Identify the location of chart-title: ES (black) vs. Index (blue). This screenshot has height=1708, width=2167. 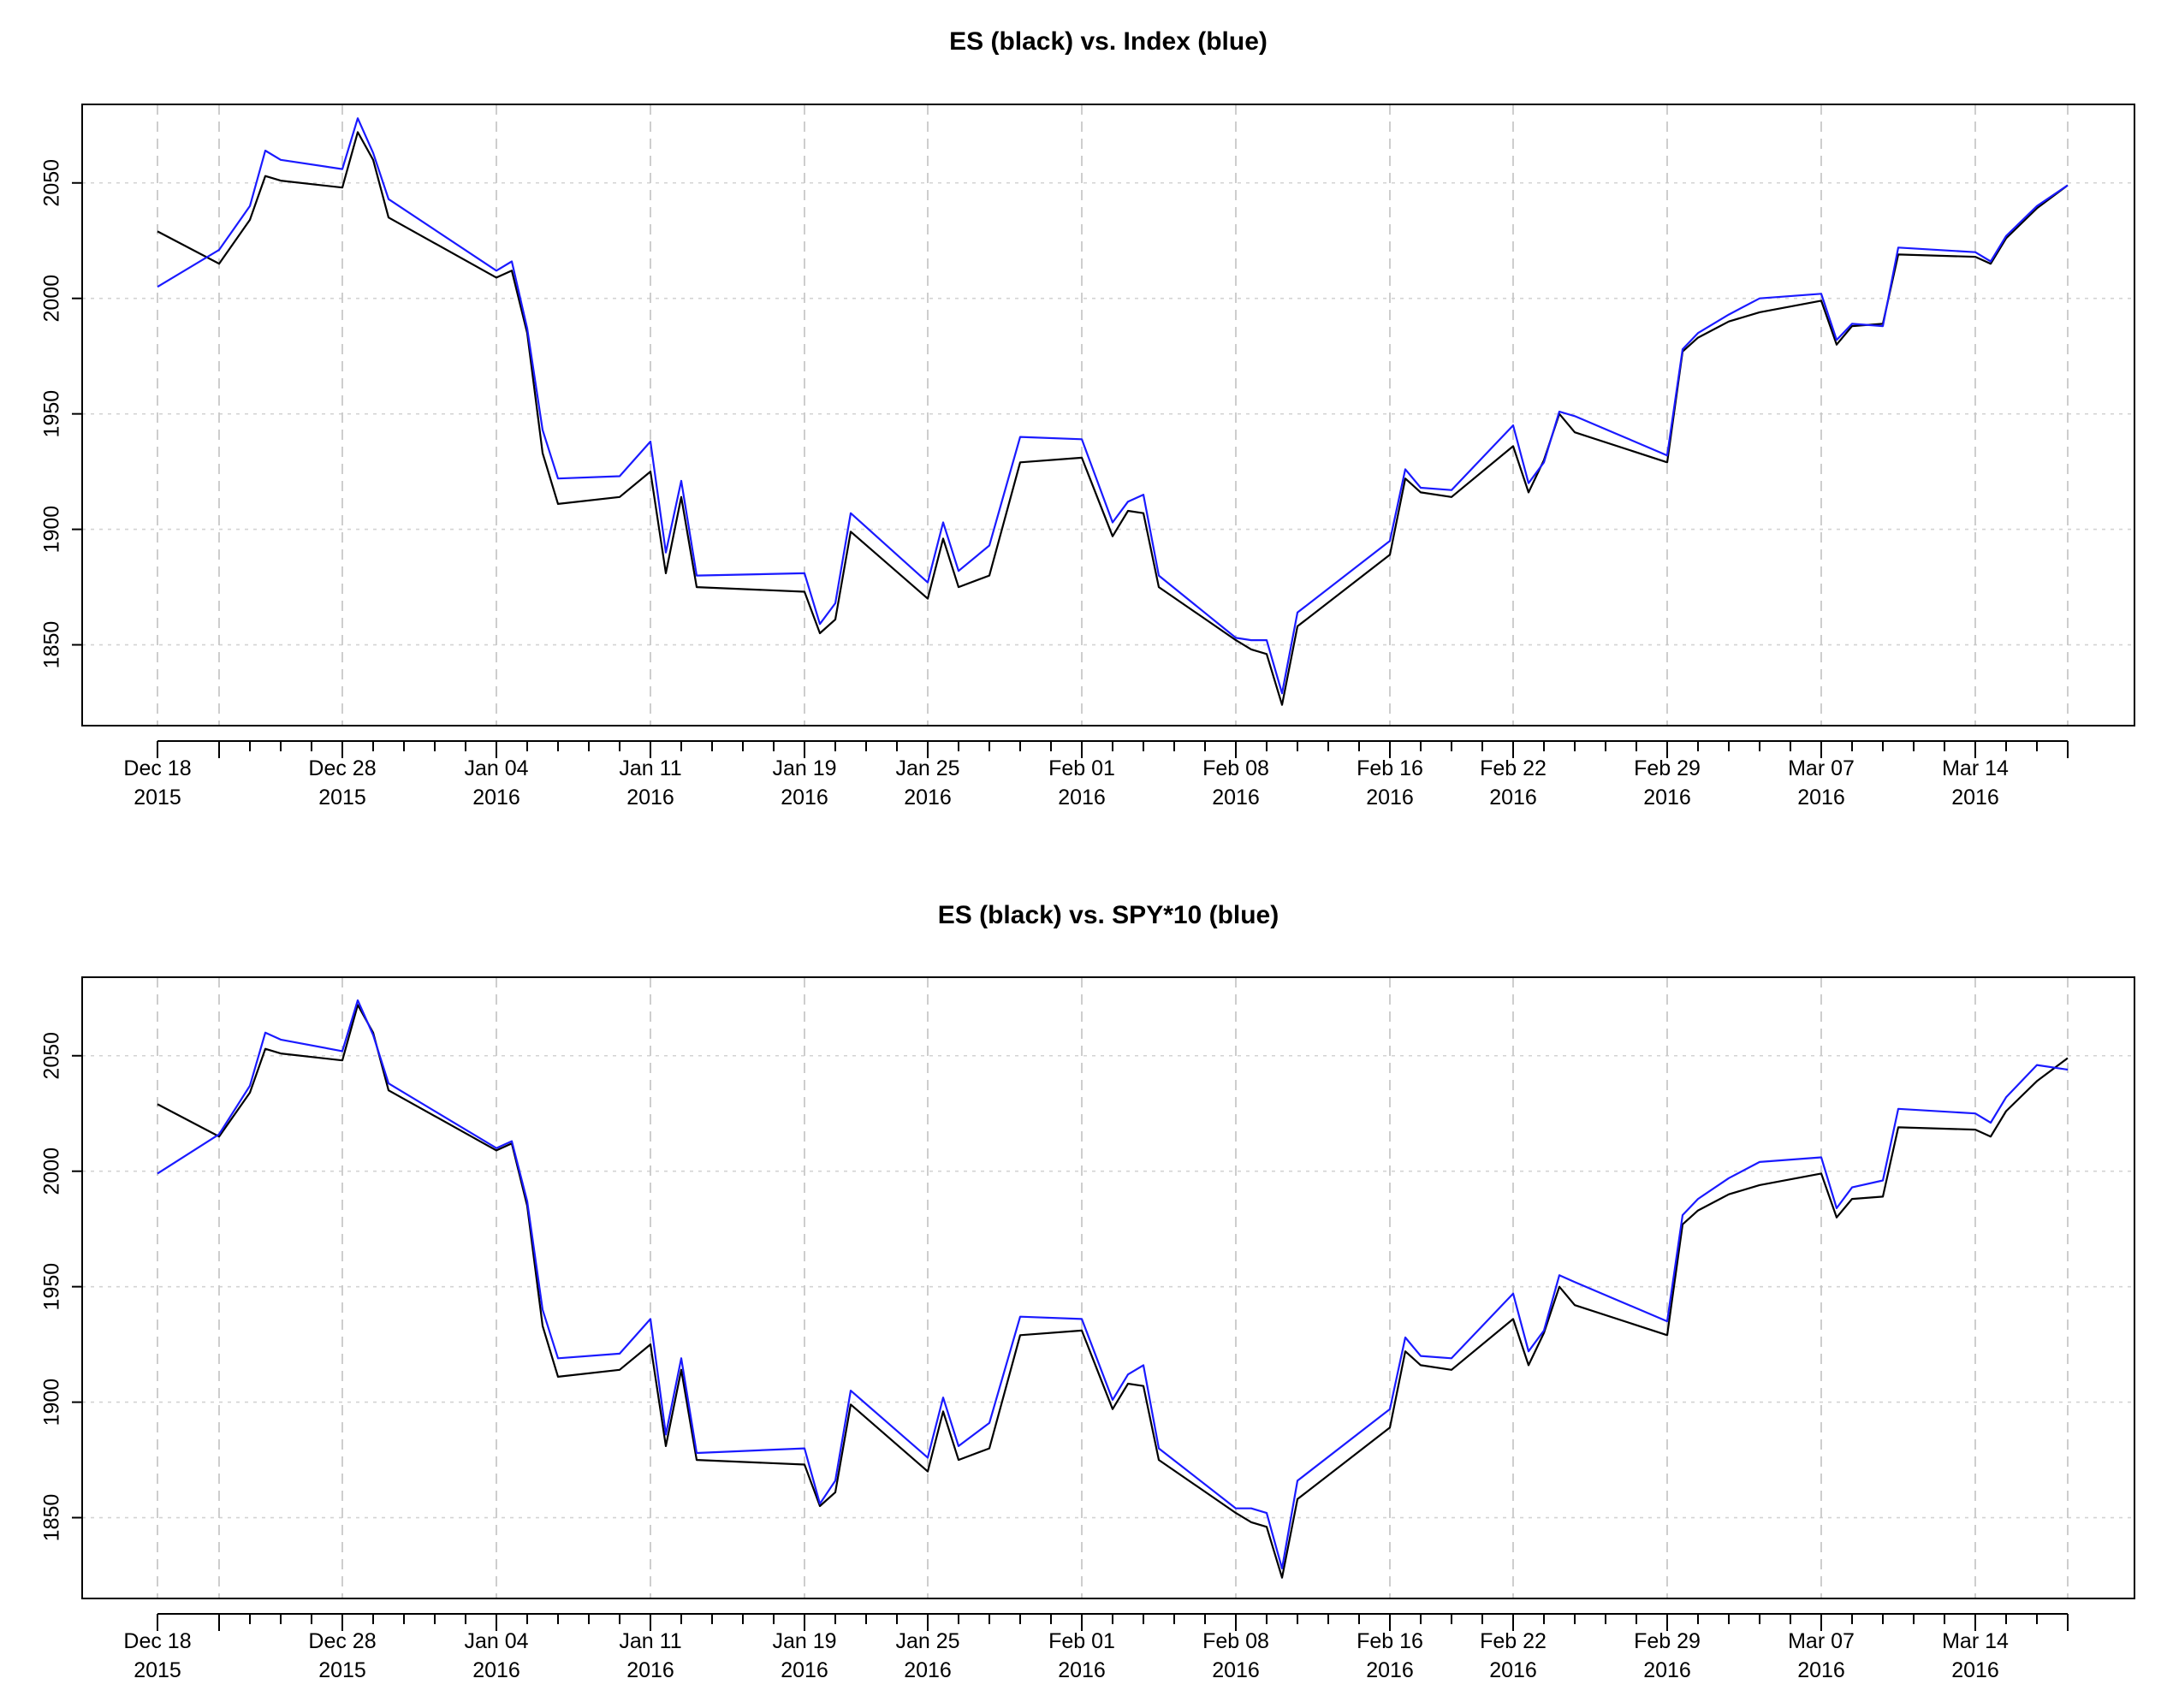
(1108, 41).